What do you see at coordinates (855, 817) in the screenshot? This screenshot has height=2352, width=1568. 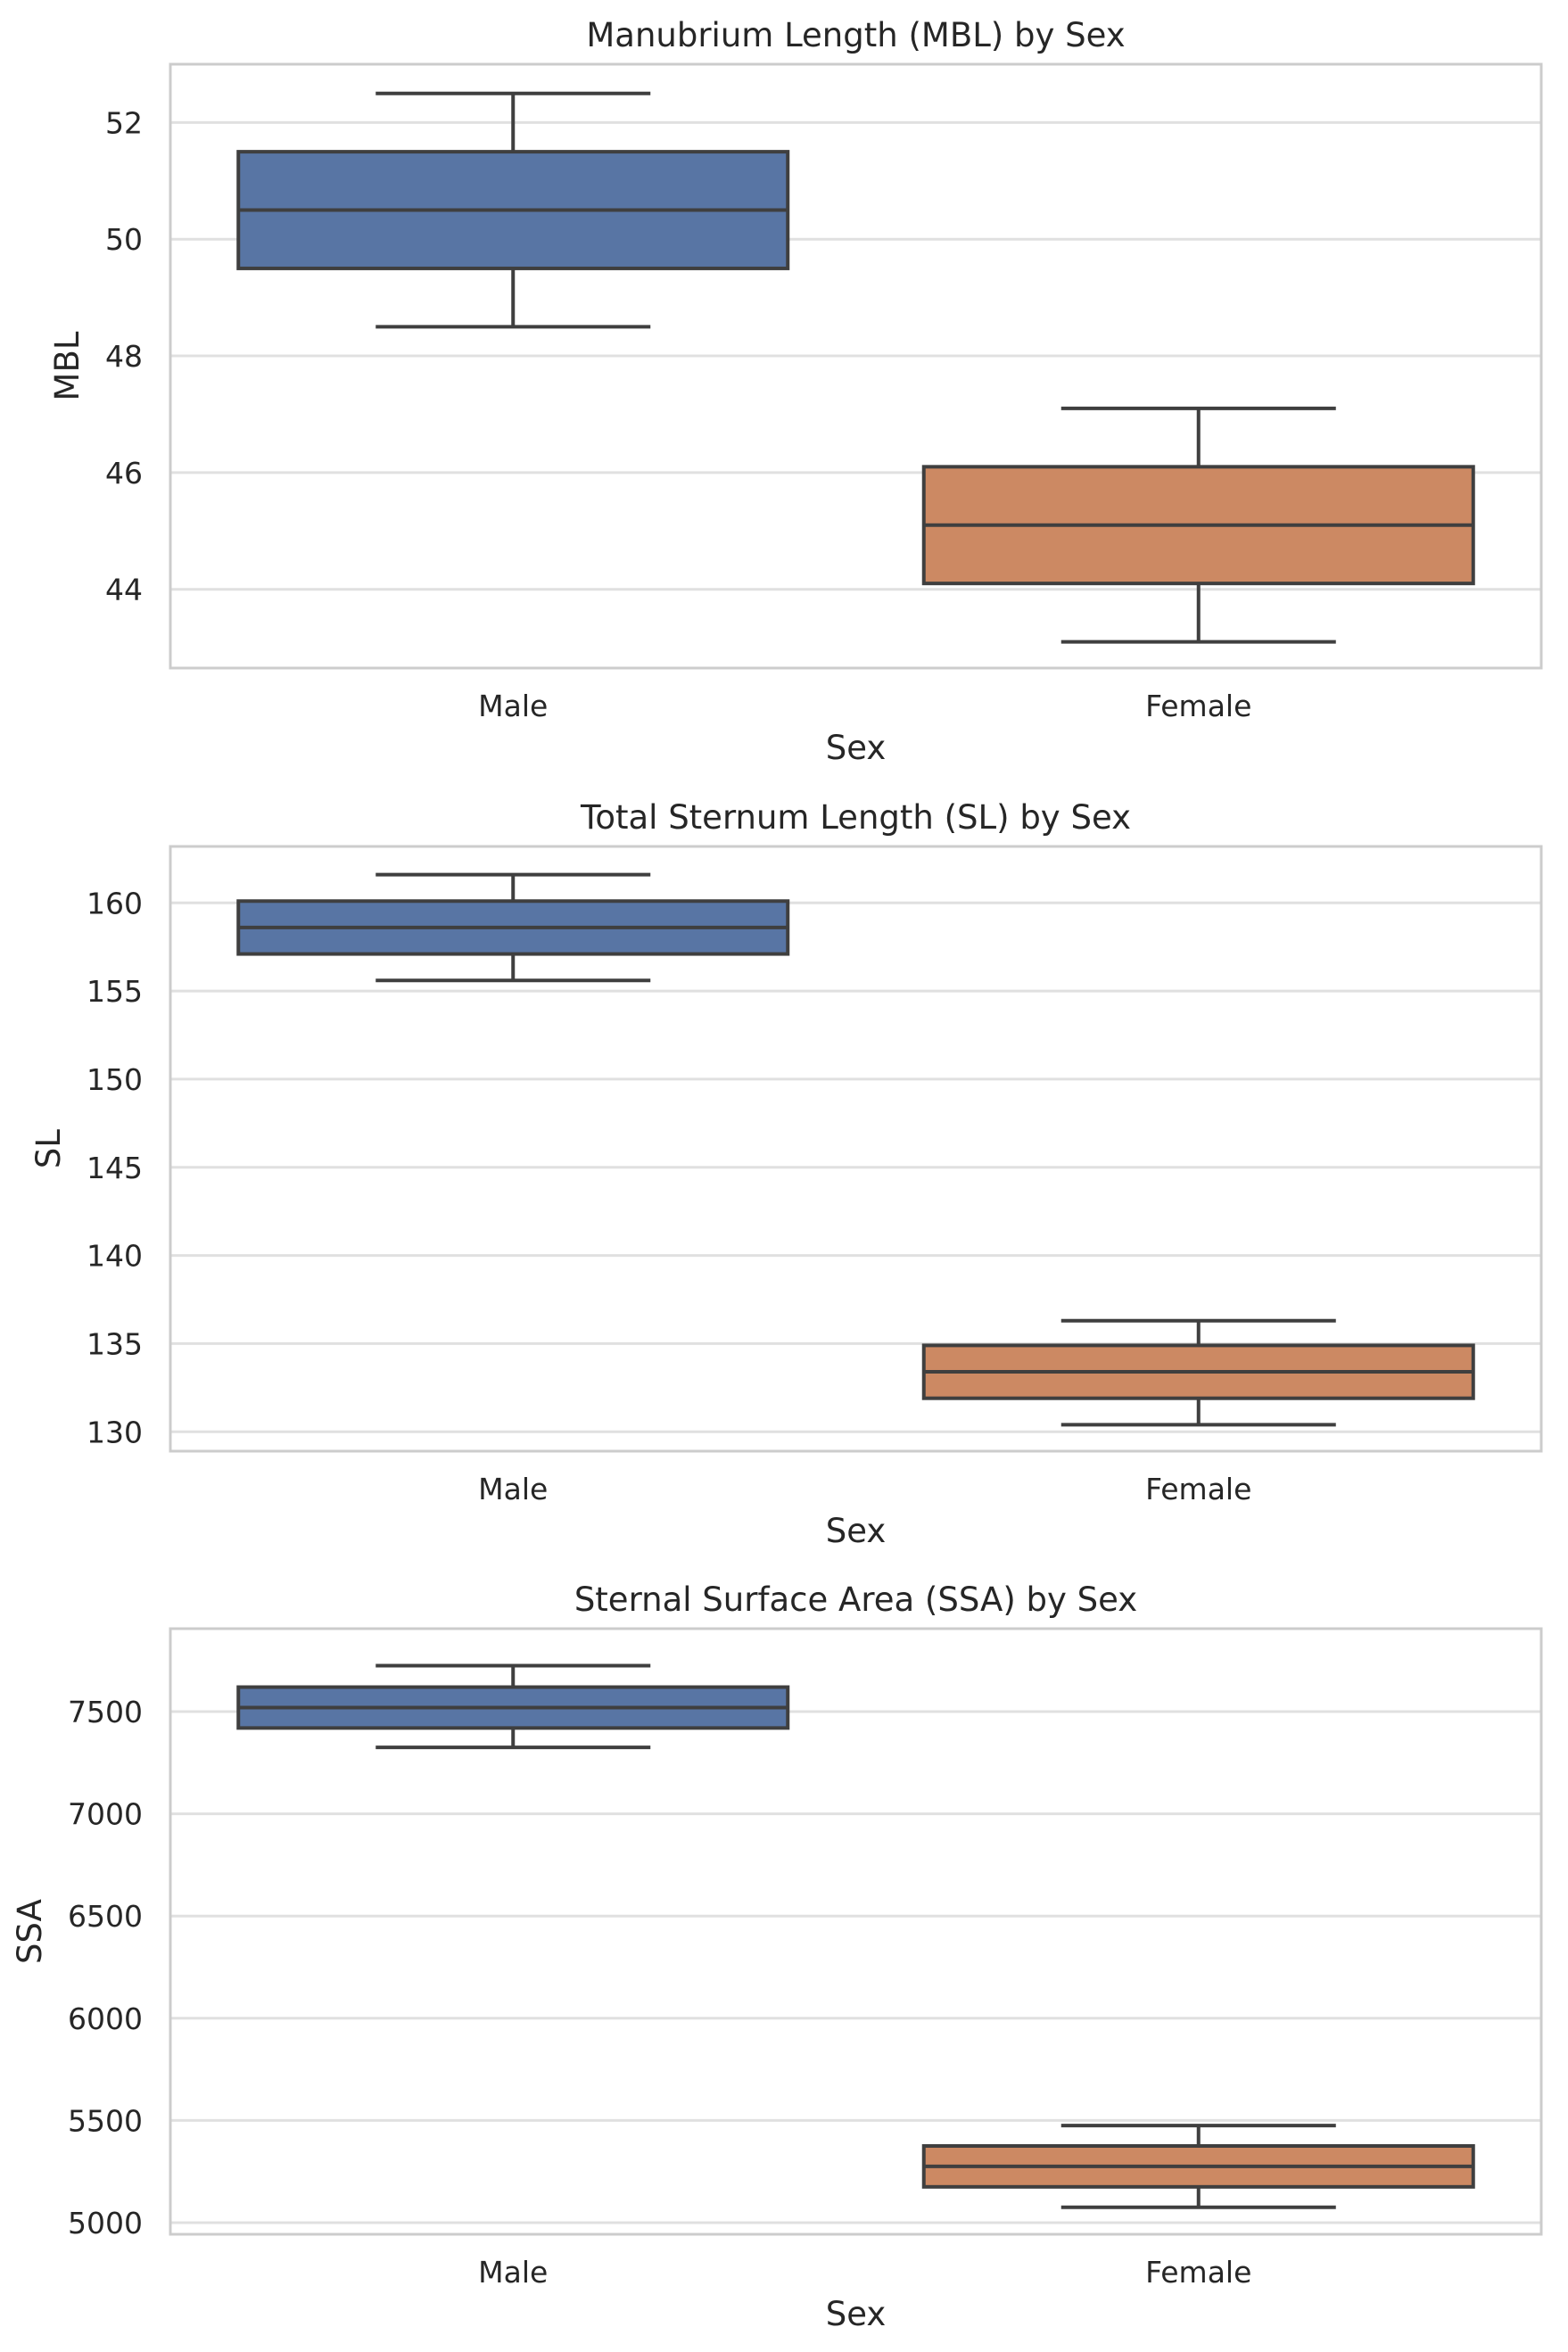 I see `chart-title: Total Sternum Length (SL) by Sex` at bounding box center [855, 817].